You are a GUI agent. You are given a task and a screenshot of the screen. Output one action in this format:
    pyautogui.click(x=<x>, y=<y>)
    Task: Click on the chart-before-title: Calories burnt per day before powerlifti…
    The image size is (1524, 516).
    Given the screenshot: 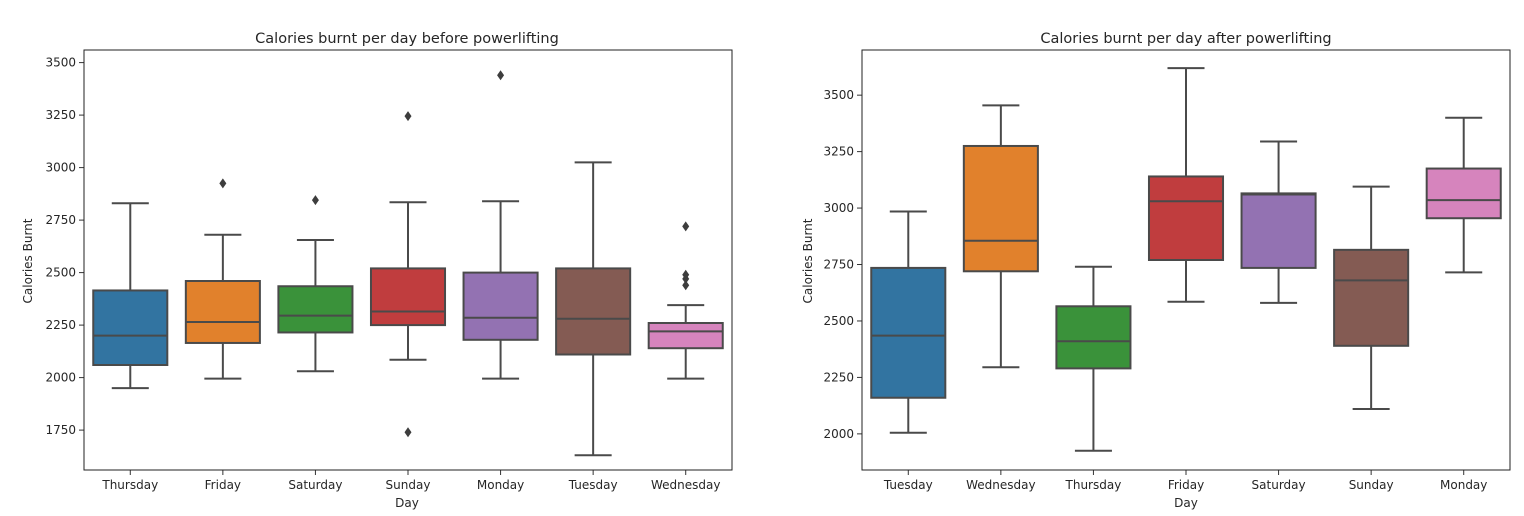 What is the action you would take?
    pyautogui.click(x=407, y=39)
    